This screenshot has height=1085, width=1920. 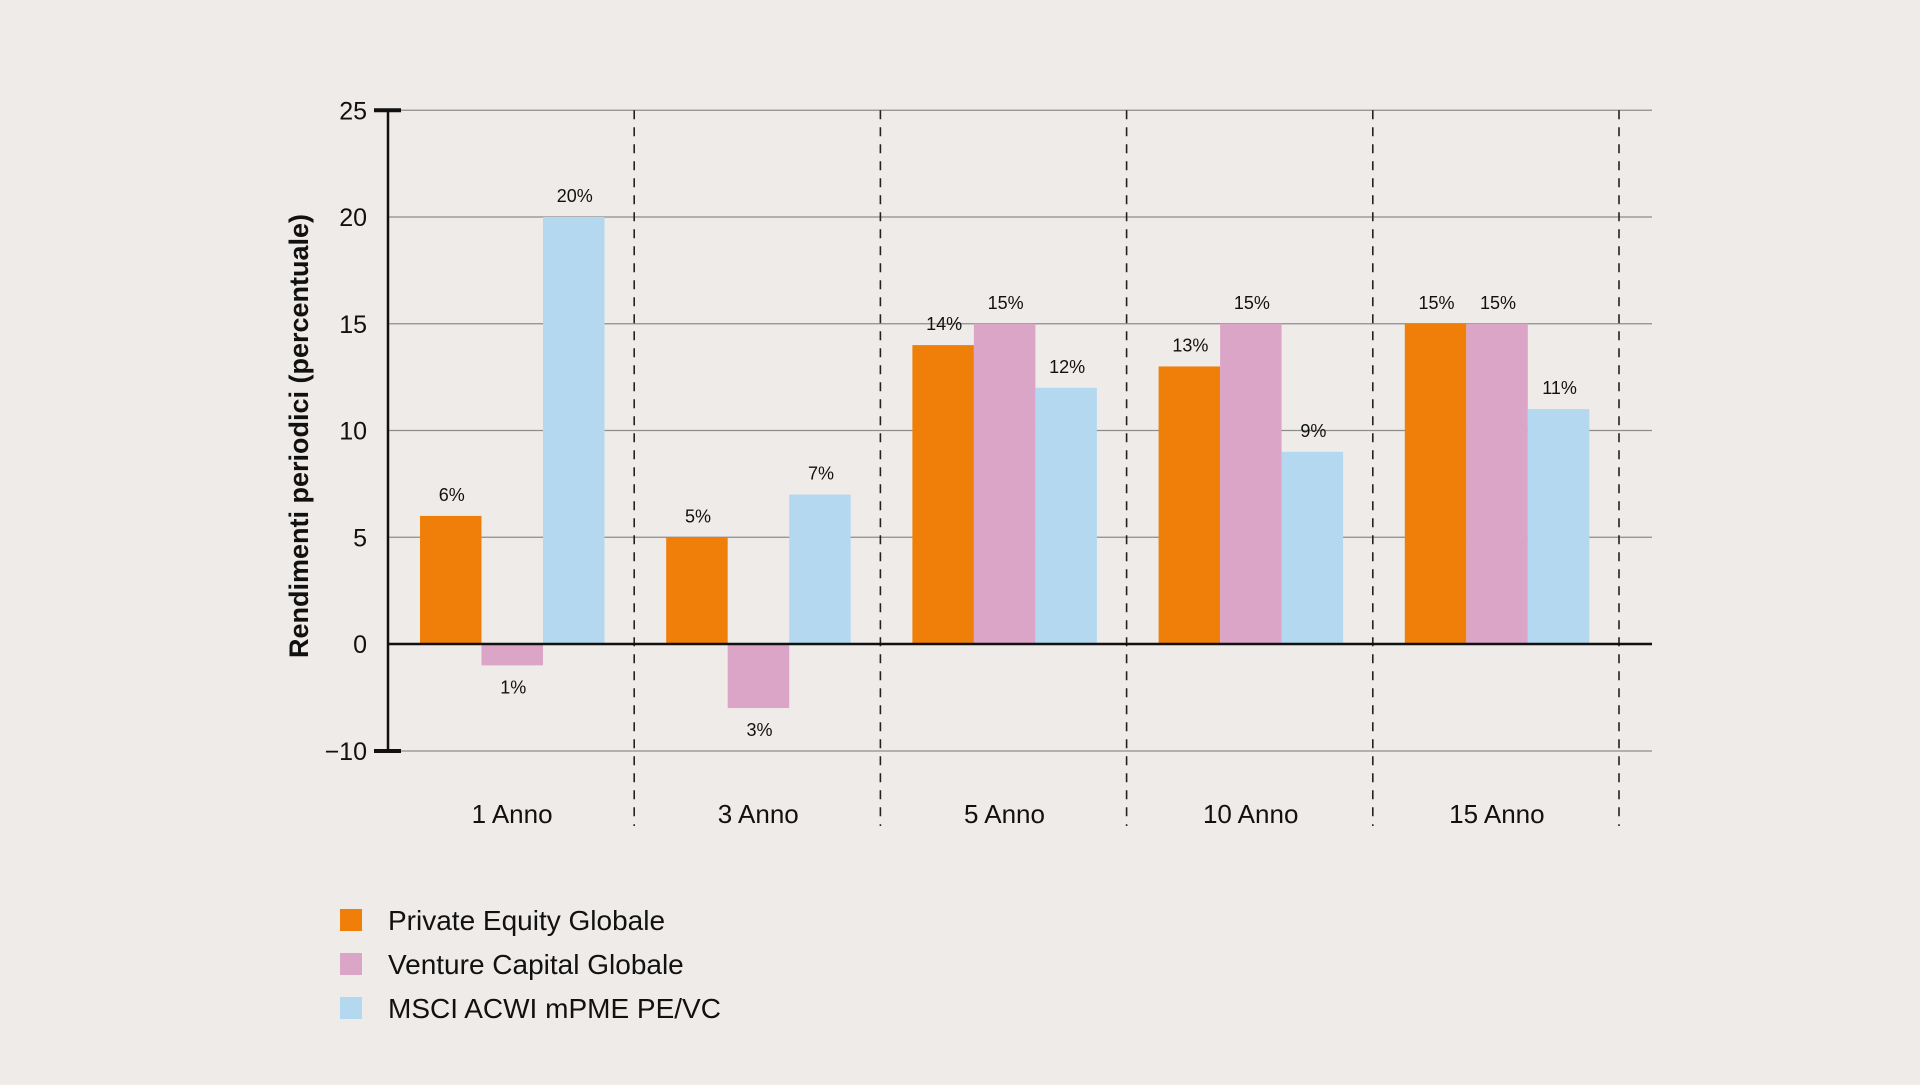 I want to click on data-label: 6%, so click(x=452, y=495).